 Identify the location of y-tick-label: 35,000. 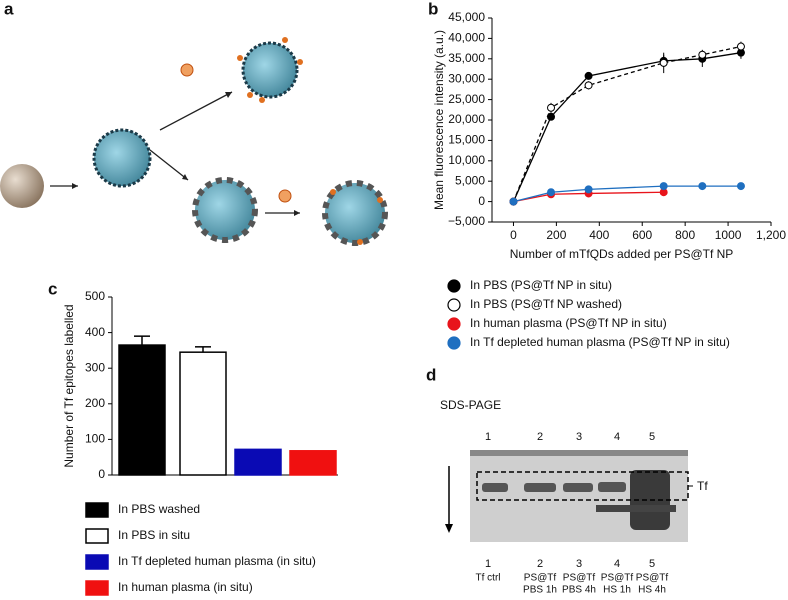
(466, 58).